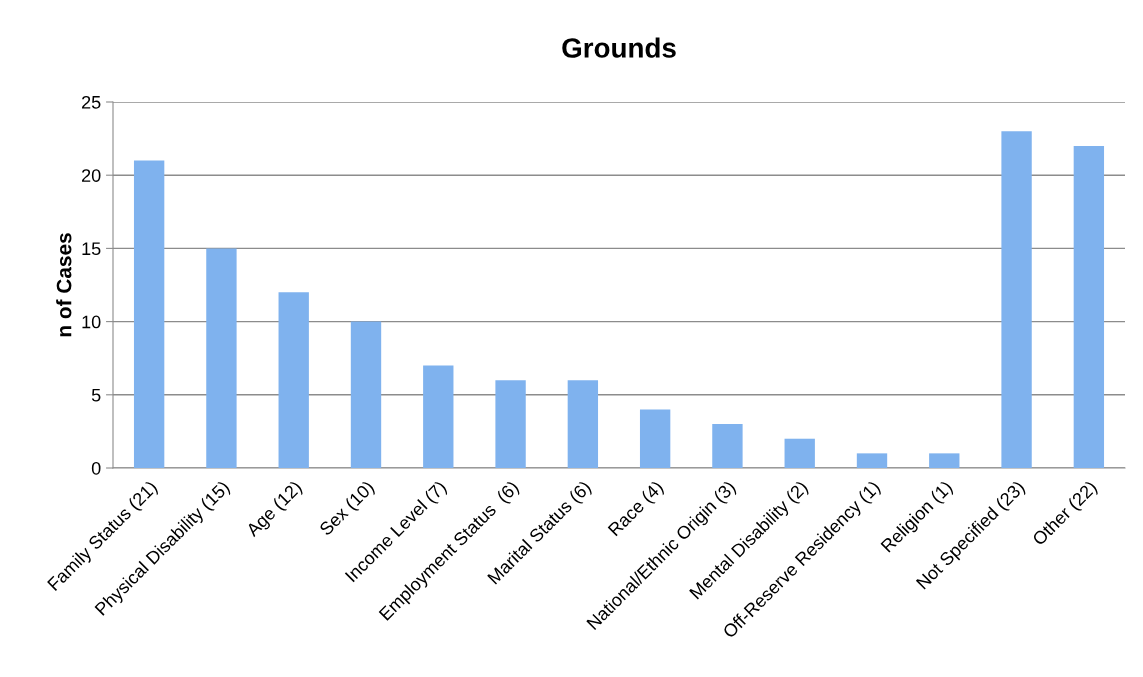  Describe the element at coordinates (274, 509) in the screenshot. I see `x-tick-label: Age (12)` at that location.